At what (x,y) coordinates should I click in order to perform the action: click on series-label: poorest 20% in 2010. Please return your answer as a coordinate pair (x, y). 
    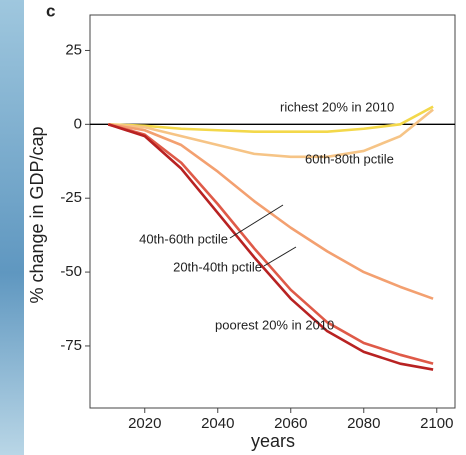
    Looking at the image, I should click on (274, 324).